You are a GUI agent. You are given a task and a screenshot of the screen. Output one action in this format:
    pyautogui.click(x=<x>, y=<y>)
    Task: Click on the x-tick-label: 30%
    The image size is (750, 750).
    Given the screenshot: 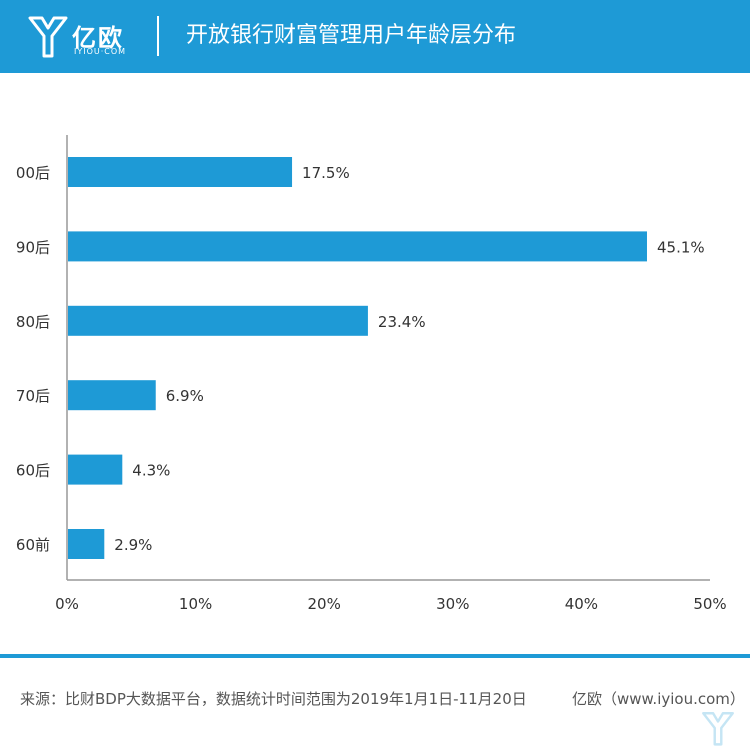 What is the action you would take?
    pyautogui.click(x=452, y=604)
    